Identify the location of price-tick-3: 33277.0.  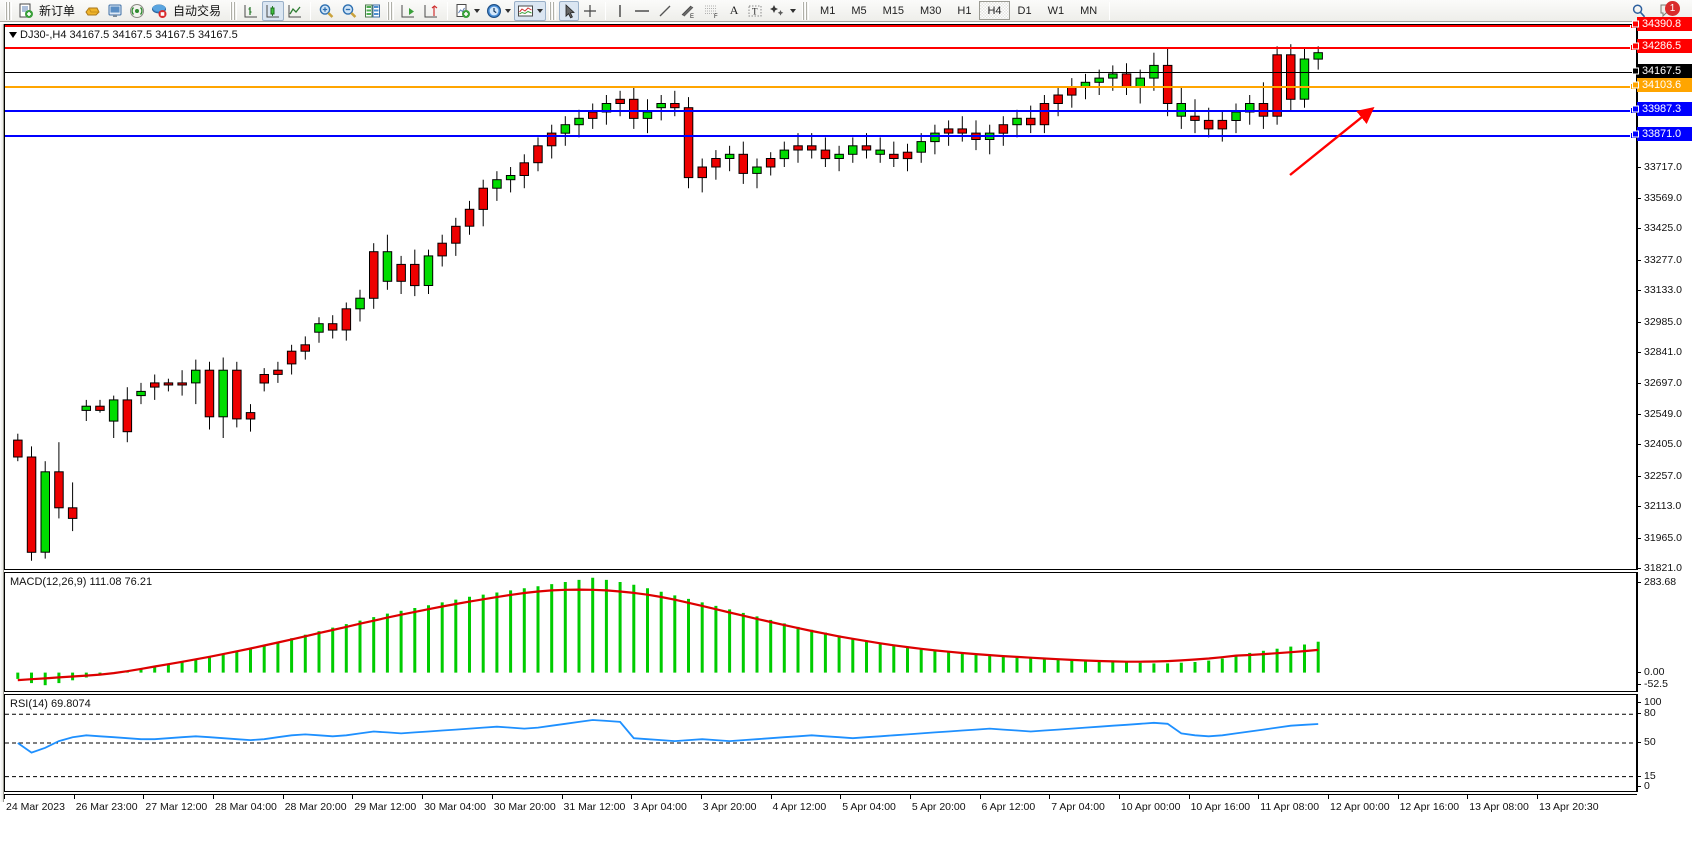
(1663, 259).